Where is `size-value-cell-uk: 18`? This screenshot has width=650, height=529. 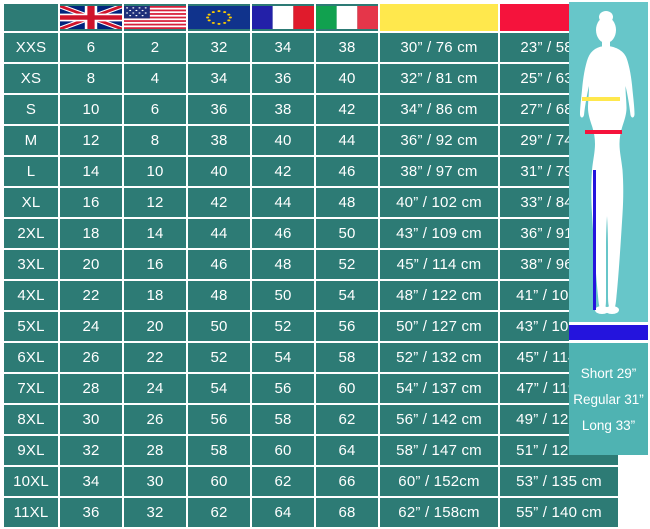 size-value-cell-uk: 18 is located at coordinates (91, 233).